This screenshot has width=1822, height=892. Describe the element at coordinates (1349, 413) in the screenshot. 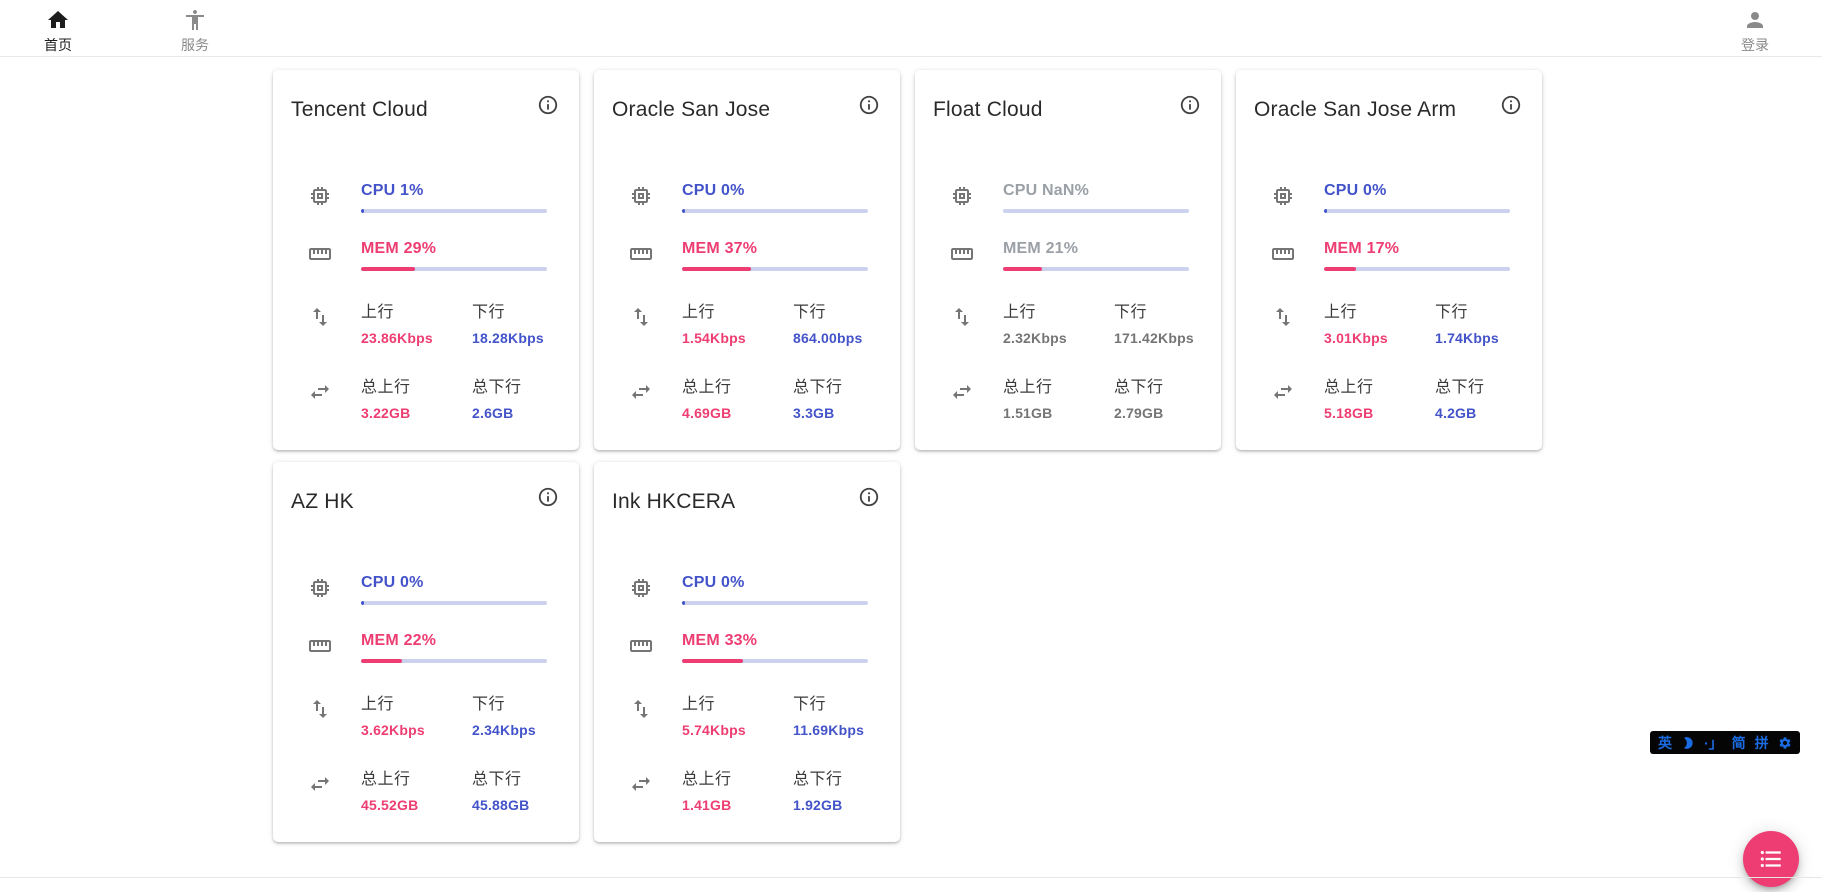

I see `total-upload-value: 5.18GB` at that location.